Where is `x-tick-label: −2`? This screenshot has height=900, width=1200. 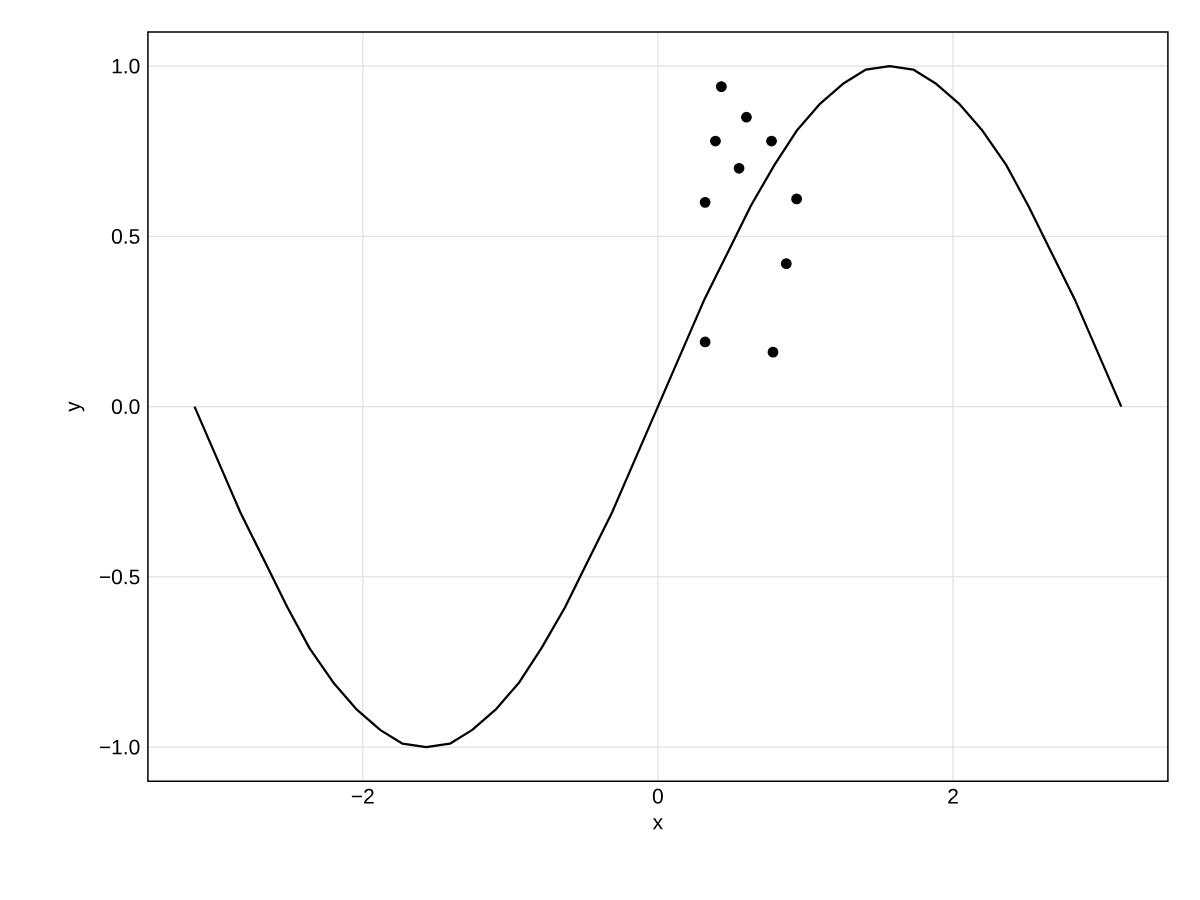
x-tick-label: −2 is located at coordinates (362, 796).